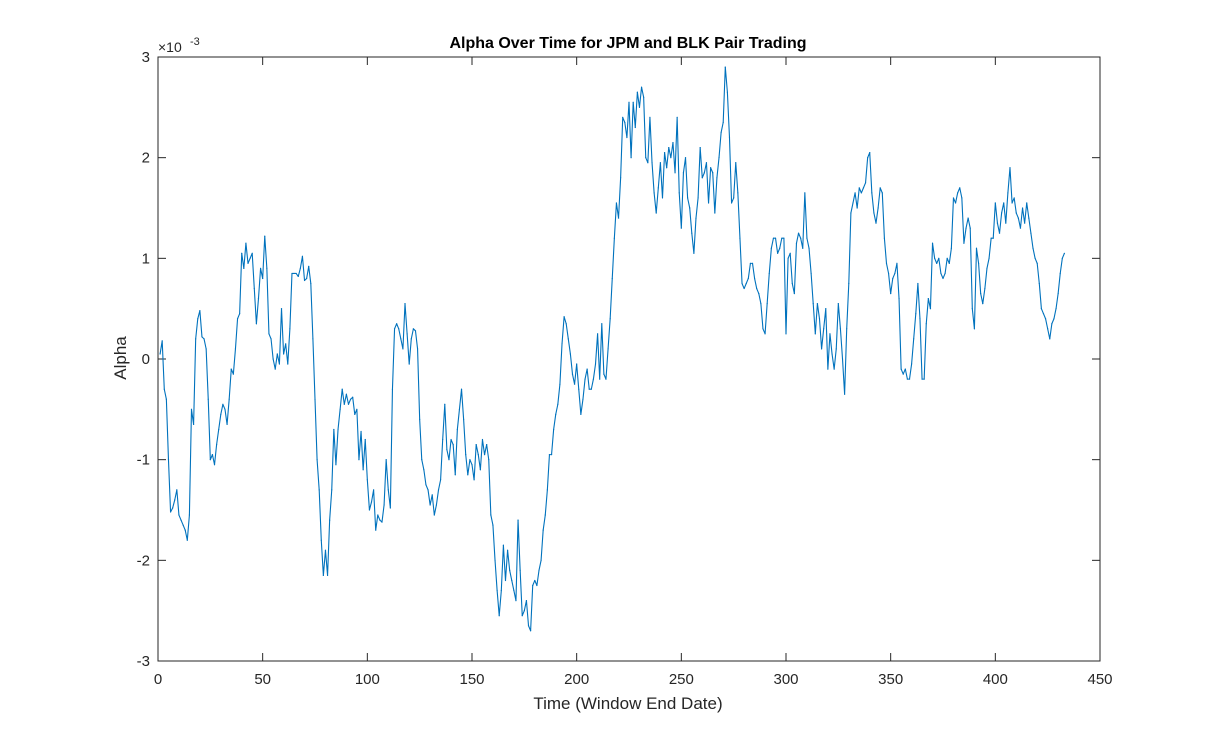 This screenshot has height=743, width=1216. I want to click on y-tick-label: -1, so click(143, 460).